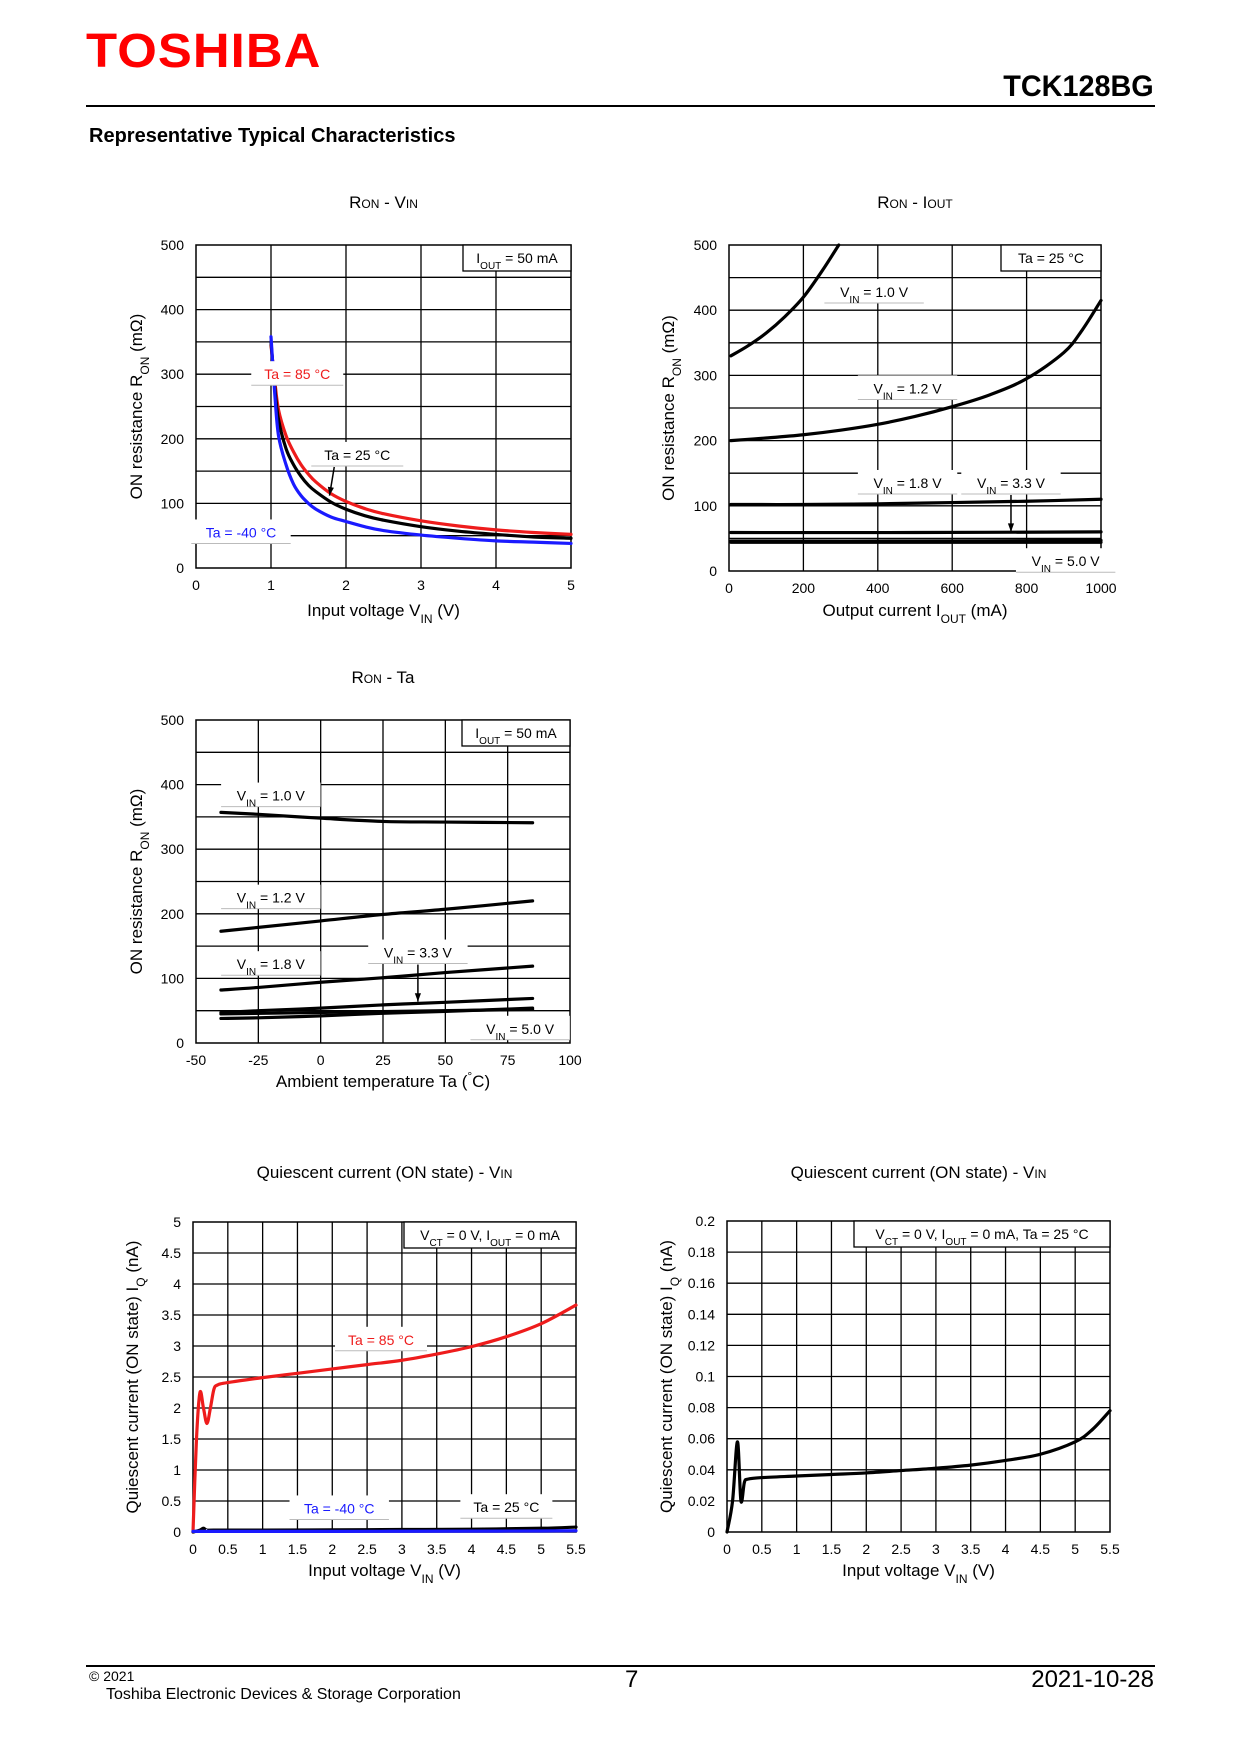 The height and width of the screenshot is (1754, 1240). What do you see at coordinates (570, 1060) in the screenshot?
I see `x-tick-label: 100` at bounding box center [570, 1060].